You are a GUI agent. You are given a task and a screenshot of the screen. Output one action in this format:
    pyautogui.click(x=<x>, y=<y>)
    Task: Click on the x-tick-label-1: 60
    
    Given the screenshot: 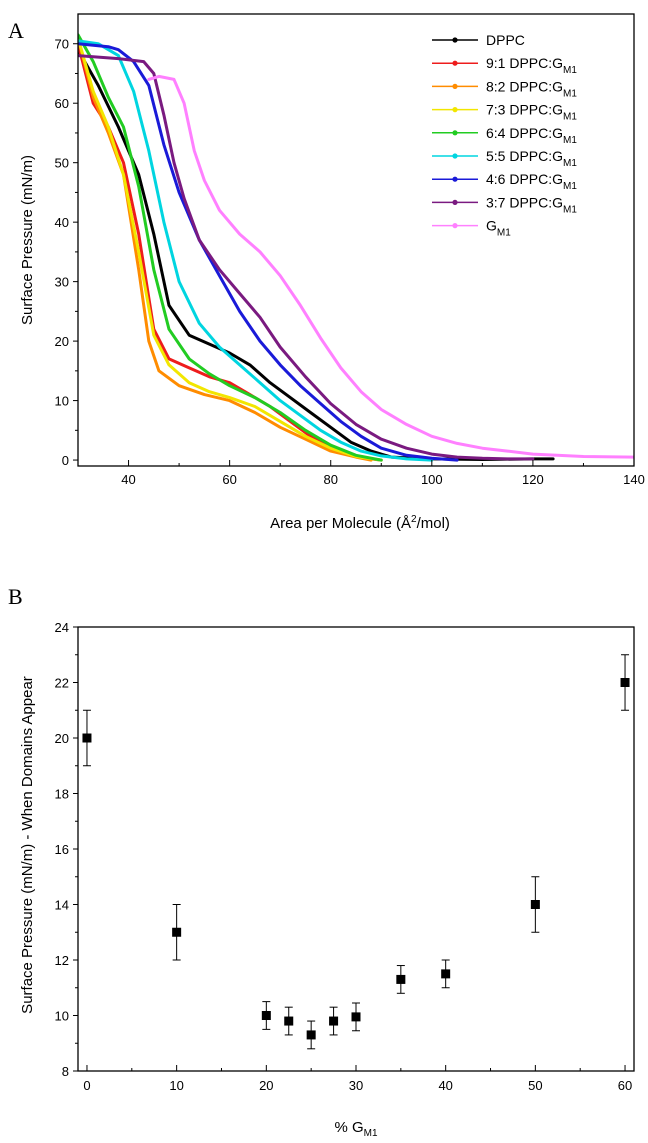 What is the action you would take?
    pyautogui.click(x=229, y=479)
    